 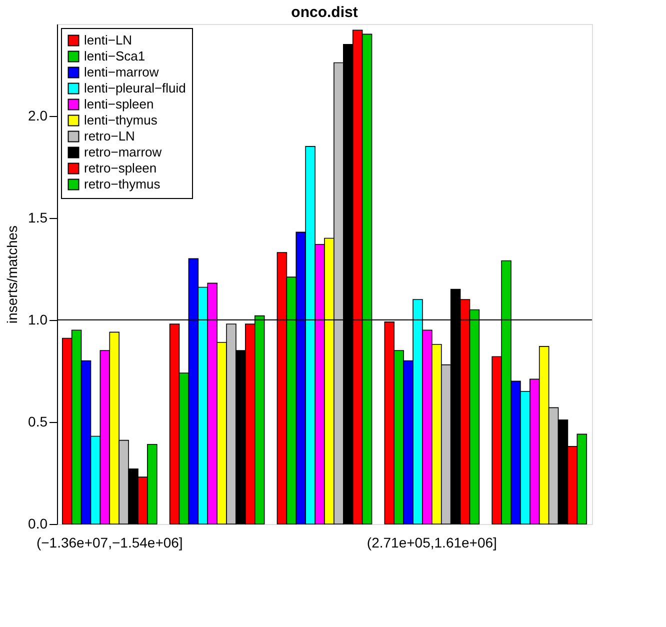 I want to click on y-tick-label: 1.5, so click(x=38, y=217).